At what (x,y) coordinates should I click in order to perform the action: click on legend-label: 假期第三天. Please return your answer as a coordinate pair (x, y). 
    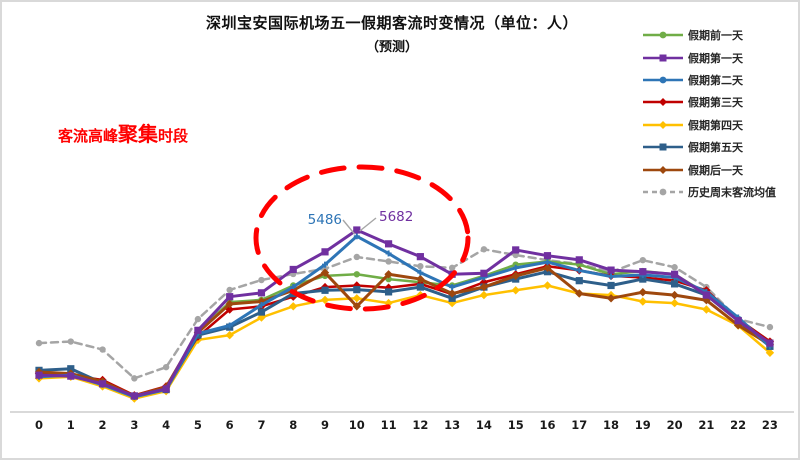
    Looking at the image, I should click on (715, 103).